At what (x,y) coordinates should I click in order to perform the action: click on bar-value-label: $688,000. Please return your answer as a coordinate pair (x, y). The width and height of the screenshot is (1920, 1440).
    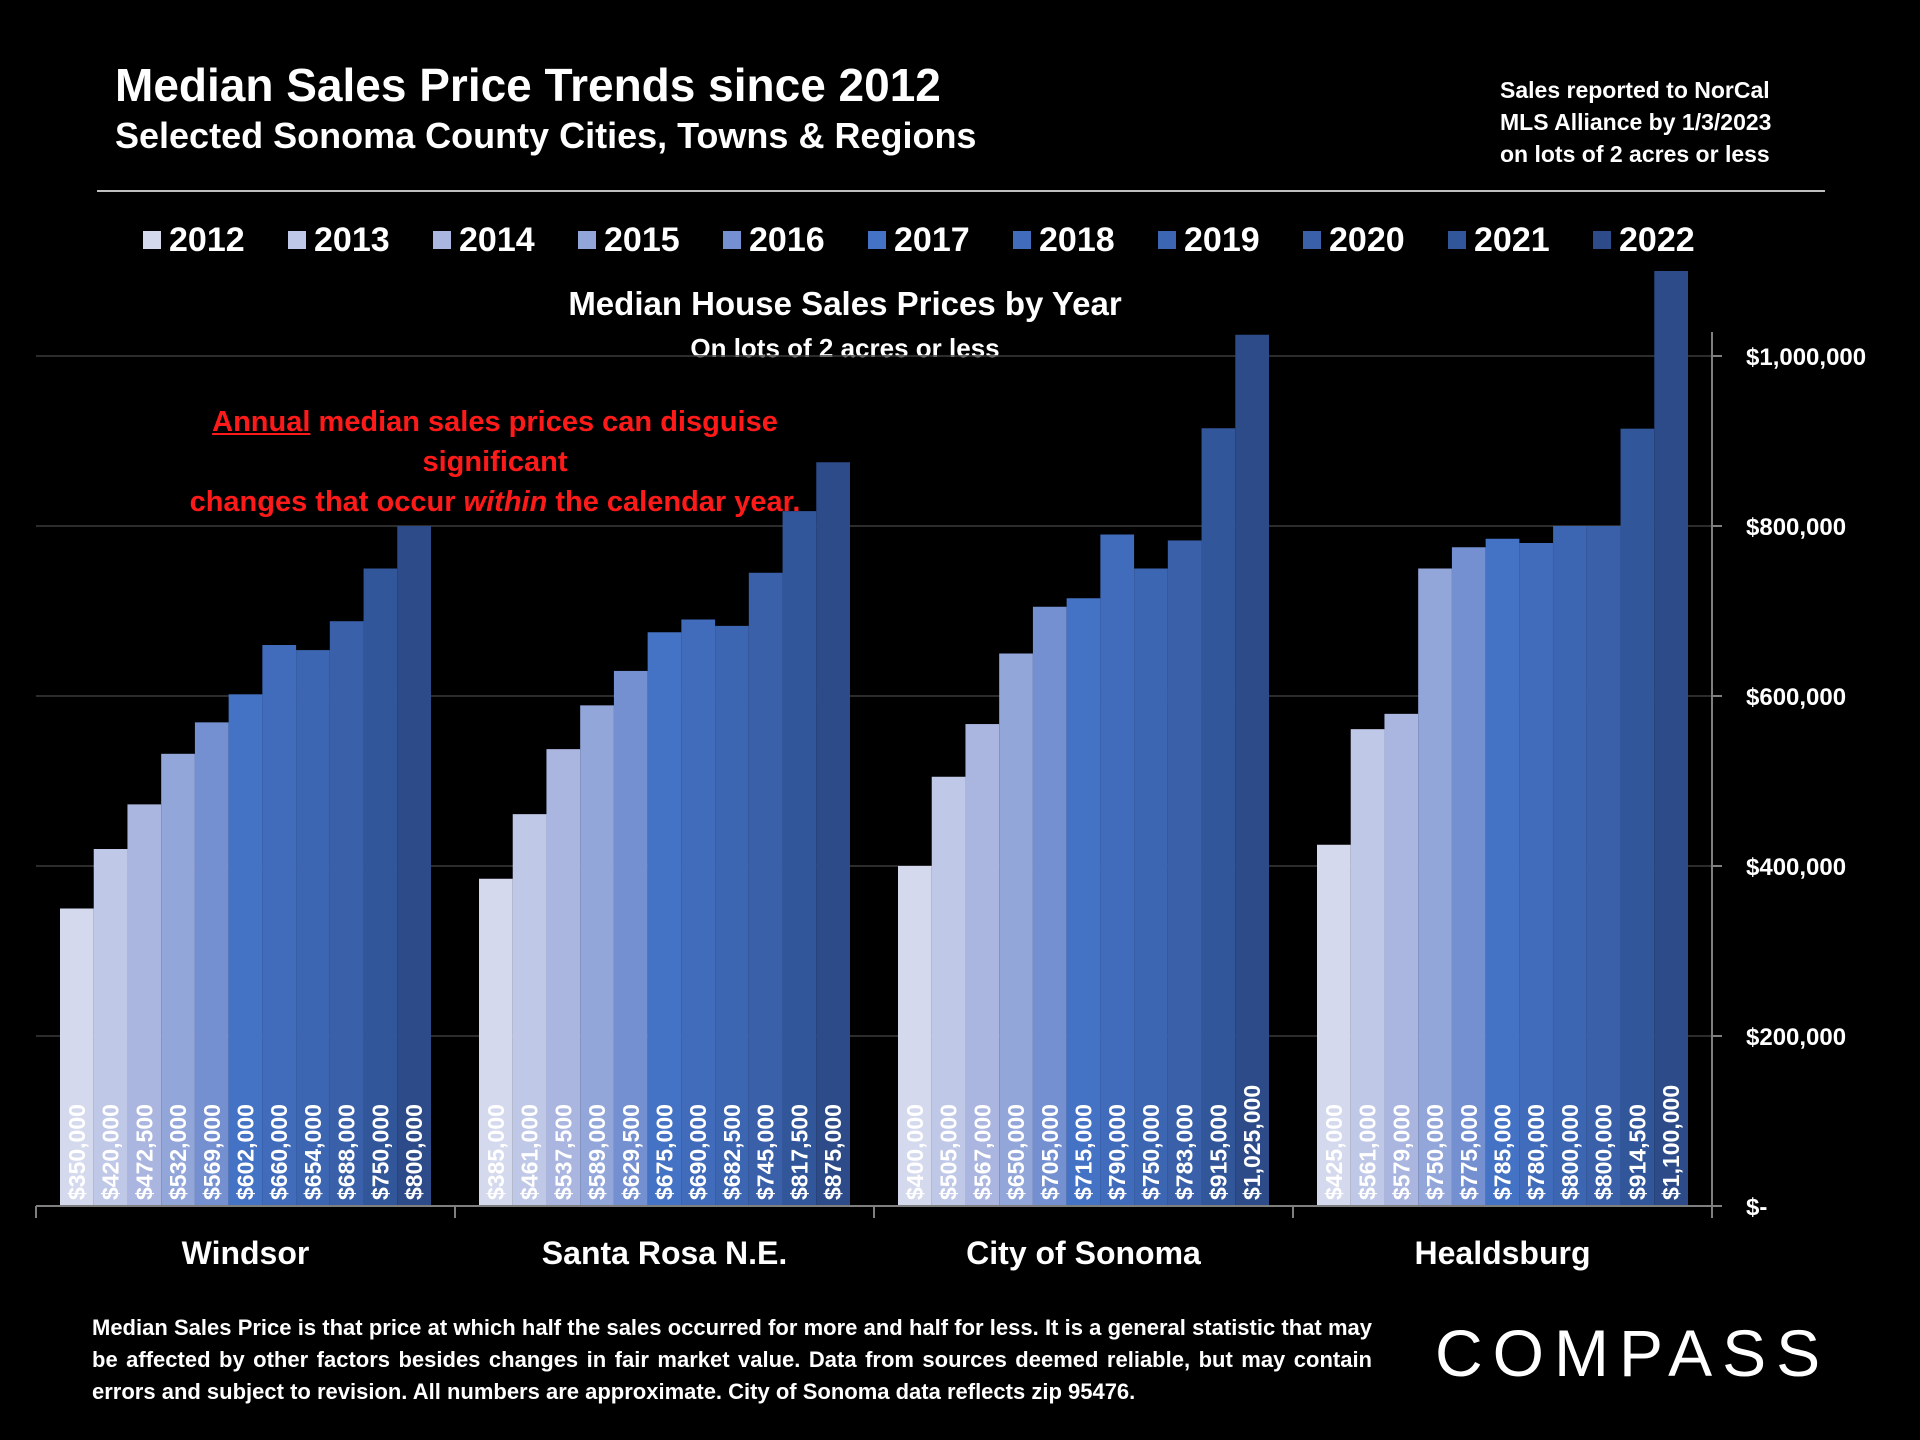
    Looking at the image, I should click on (347, 1152).